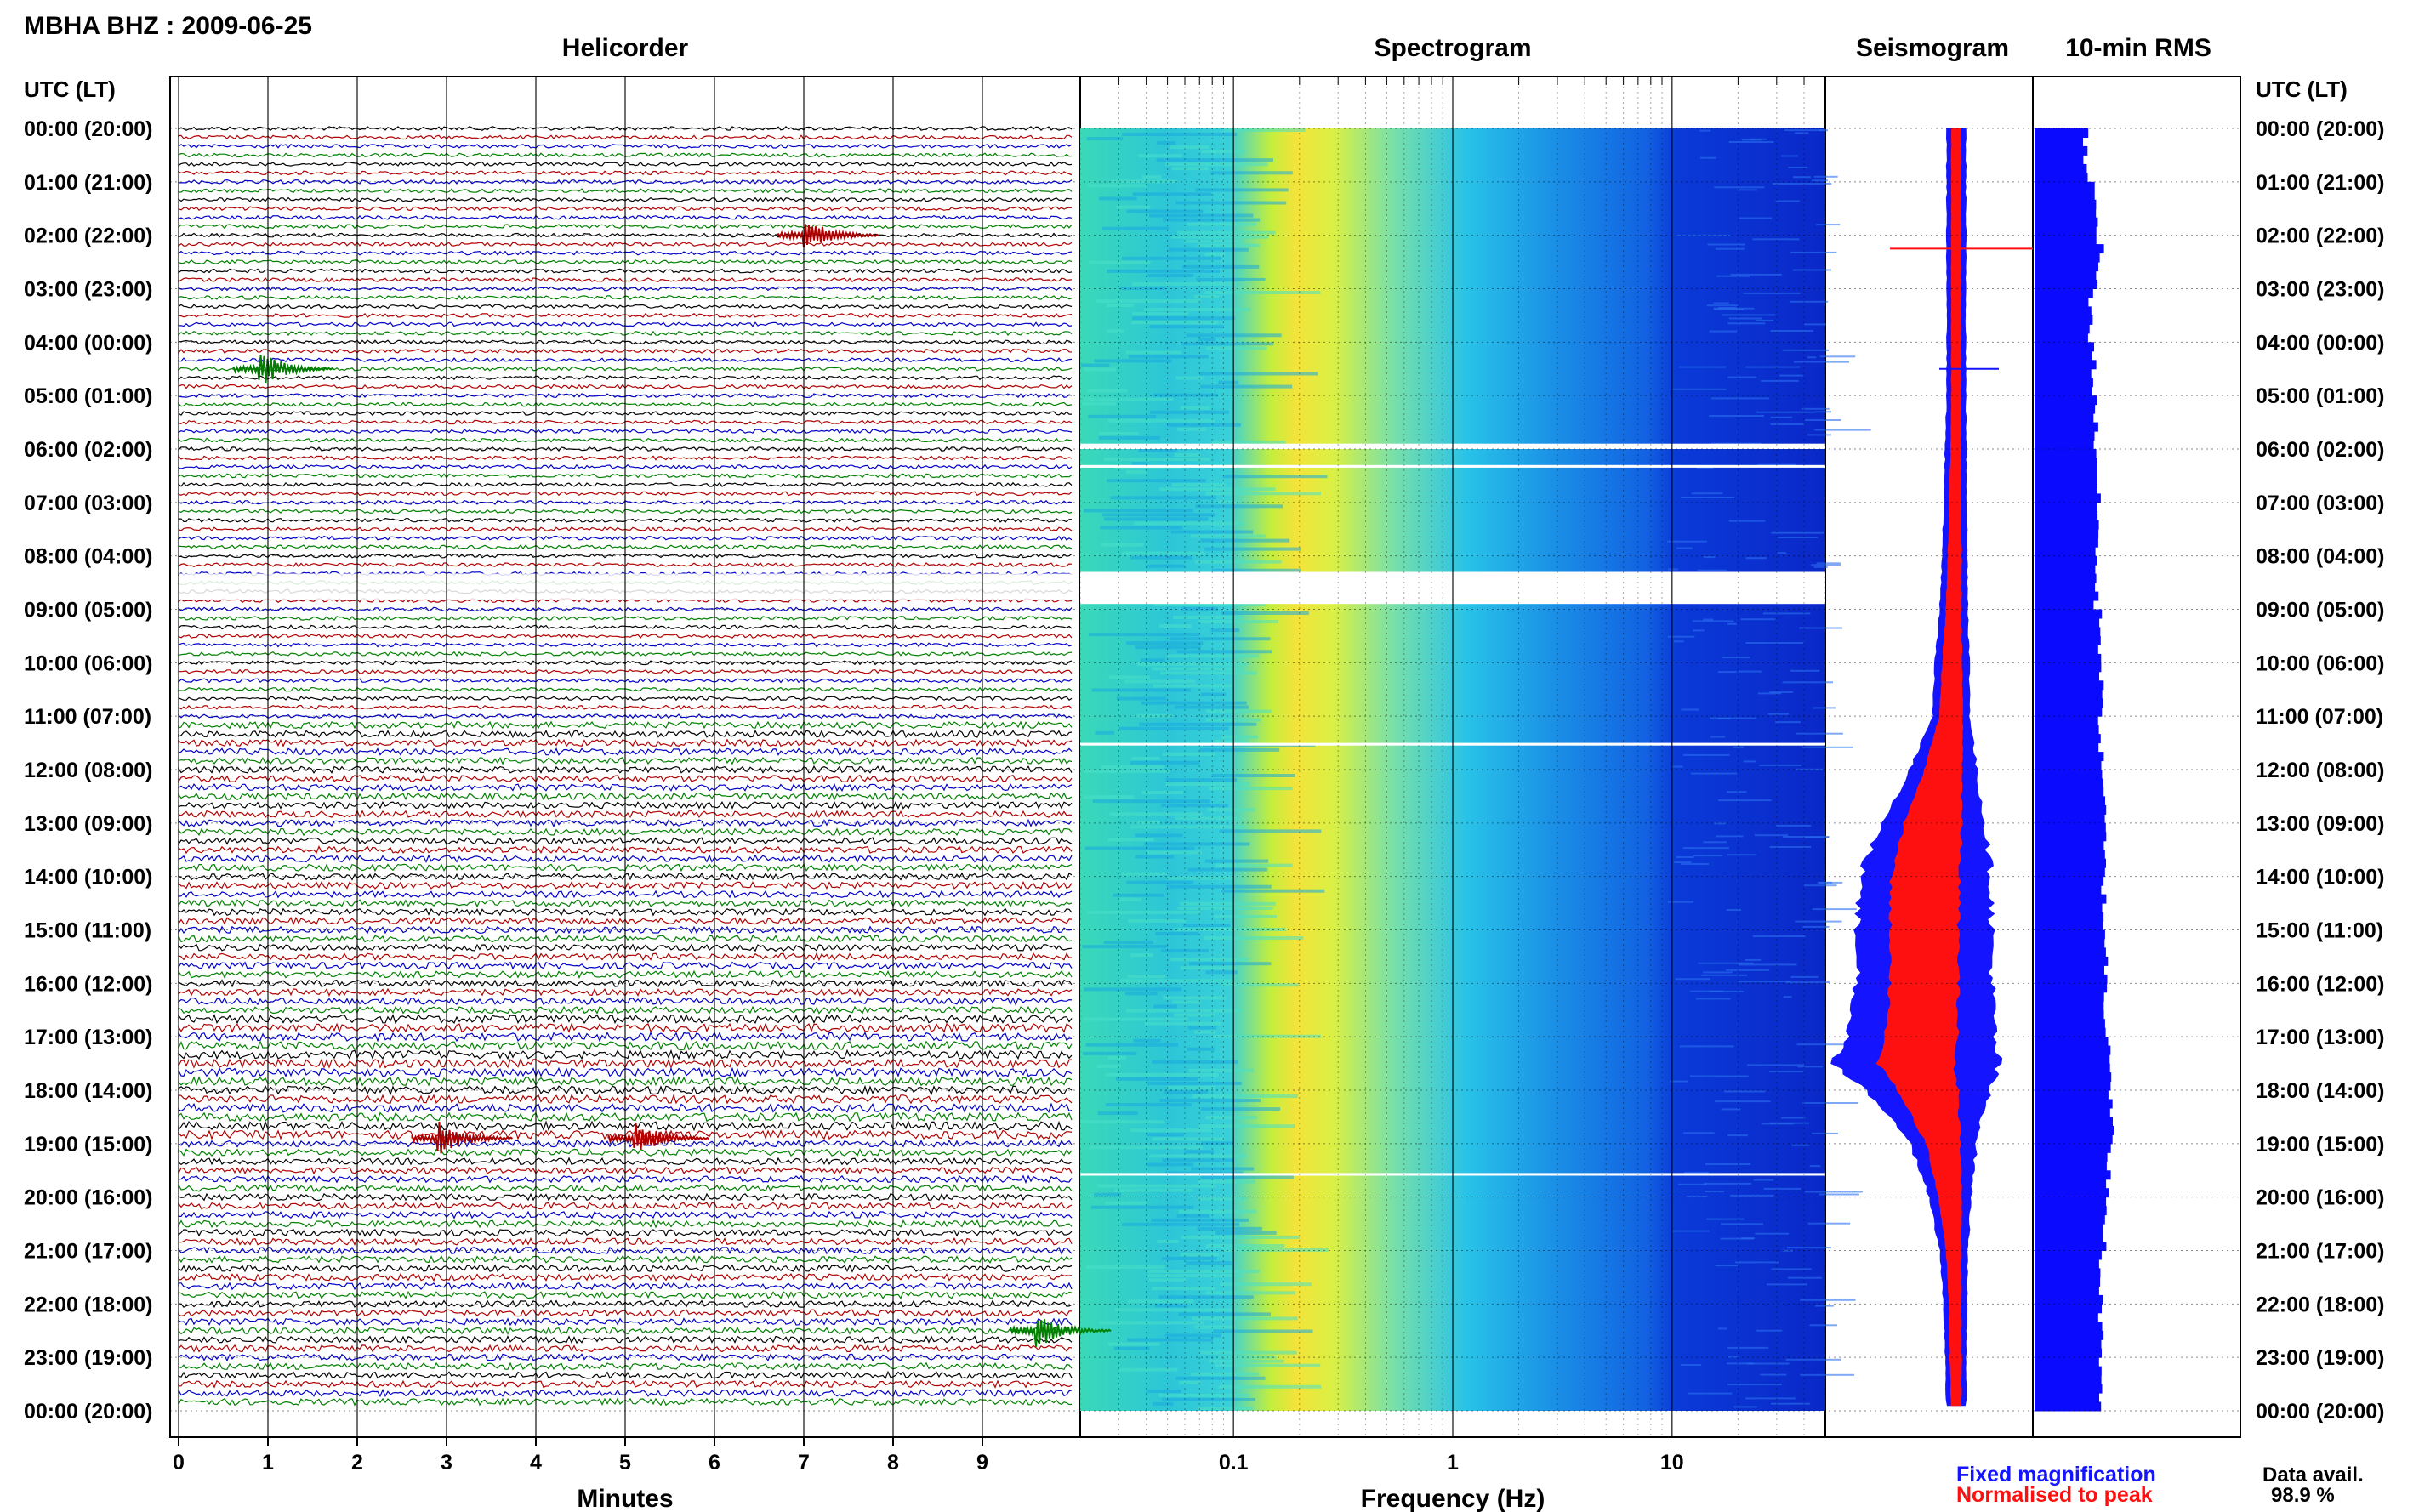 The width and height of the screenshot is (2419, 1512). Describe the element at coordinates (2320, 1358) in the screenshot. I see `y-tick-label-right: 23:00 (19:00)` at that location.